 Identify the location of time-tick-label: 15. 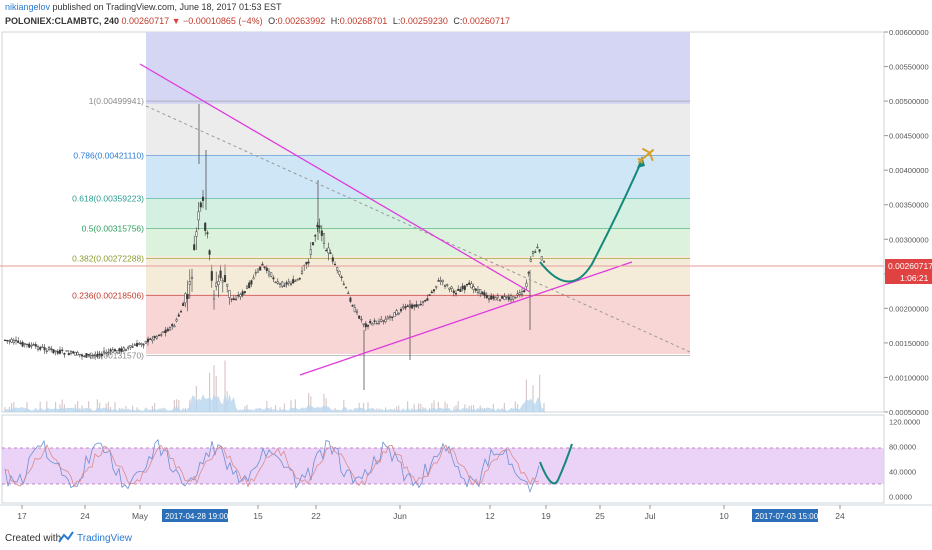
(258, 516).